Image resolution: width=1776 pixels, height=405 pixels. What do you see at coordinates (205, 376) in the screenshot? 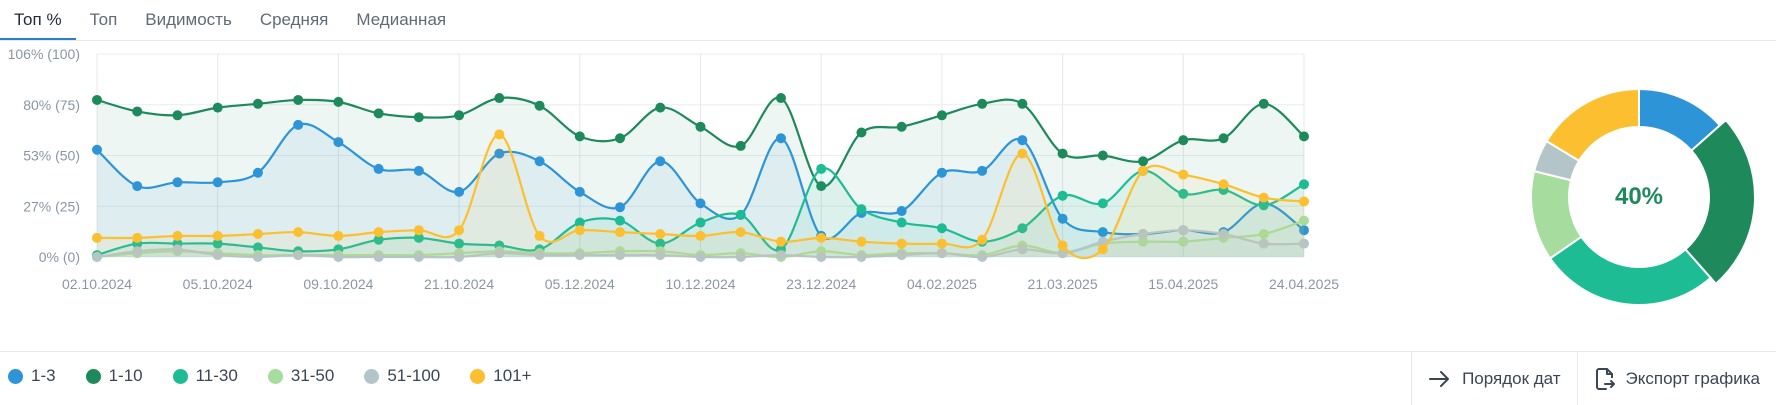
I see `legend-item-11-30: 11-30` at bounding box center [205, 376].